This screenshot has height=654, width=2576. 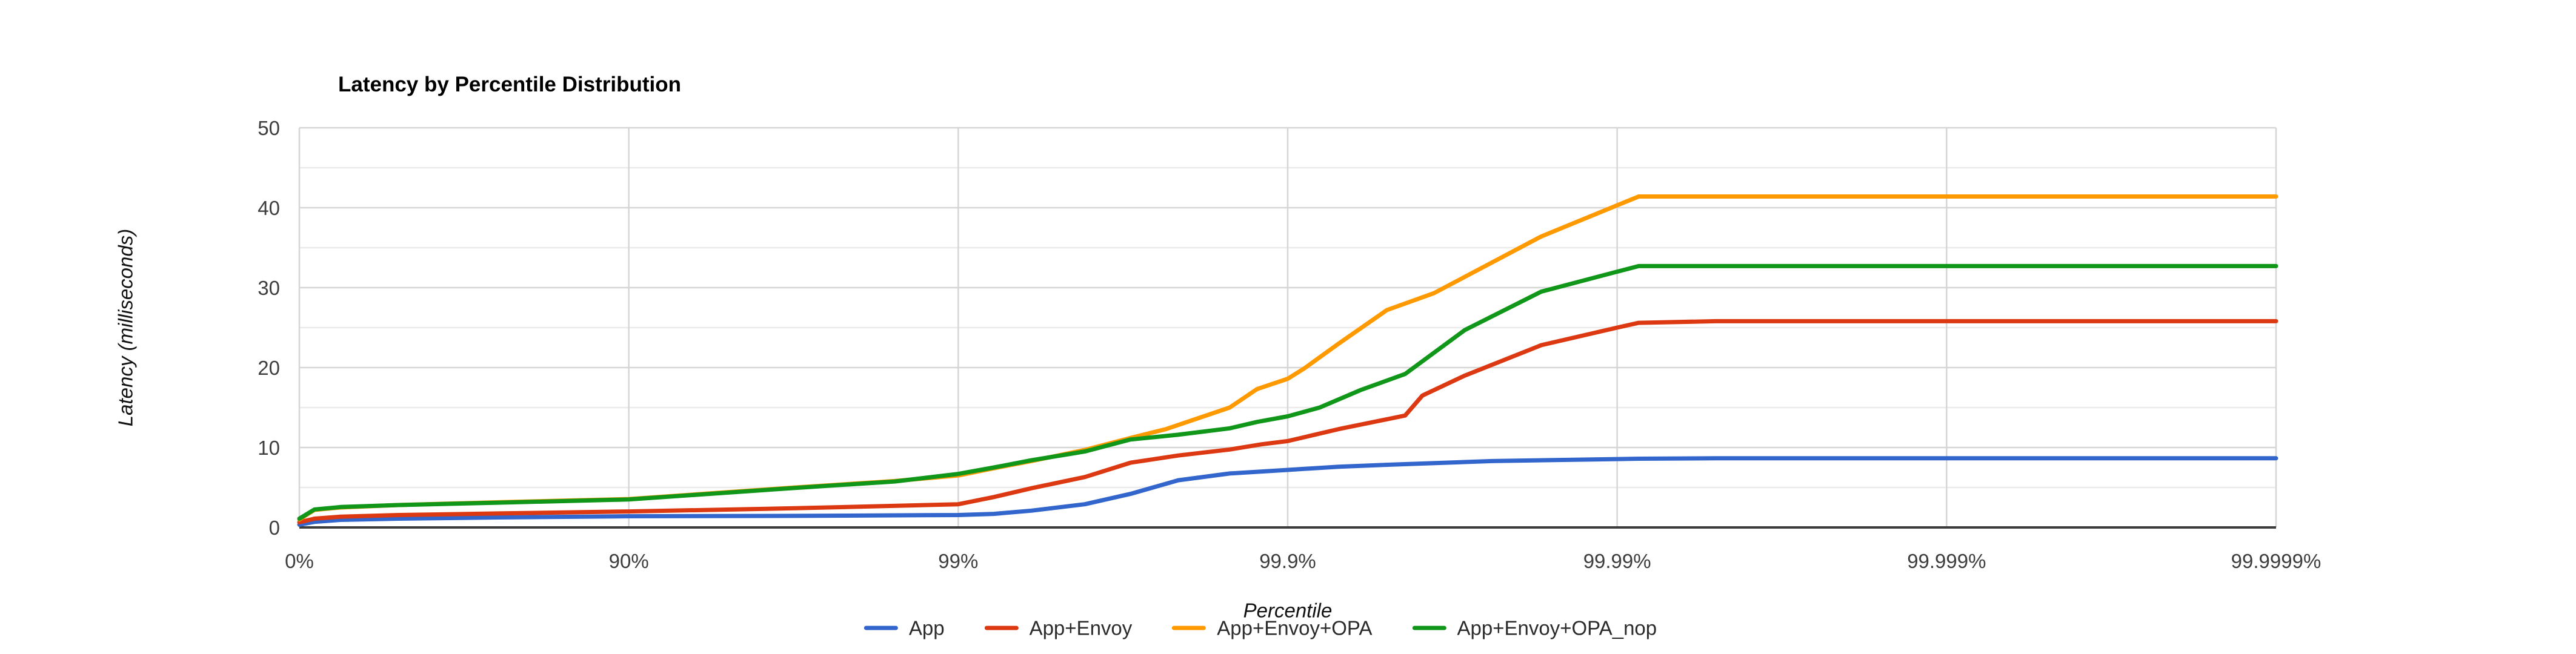 I want to click on y-tick-label-0: 0, so click(x=274, y=528).